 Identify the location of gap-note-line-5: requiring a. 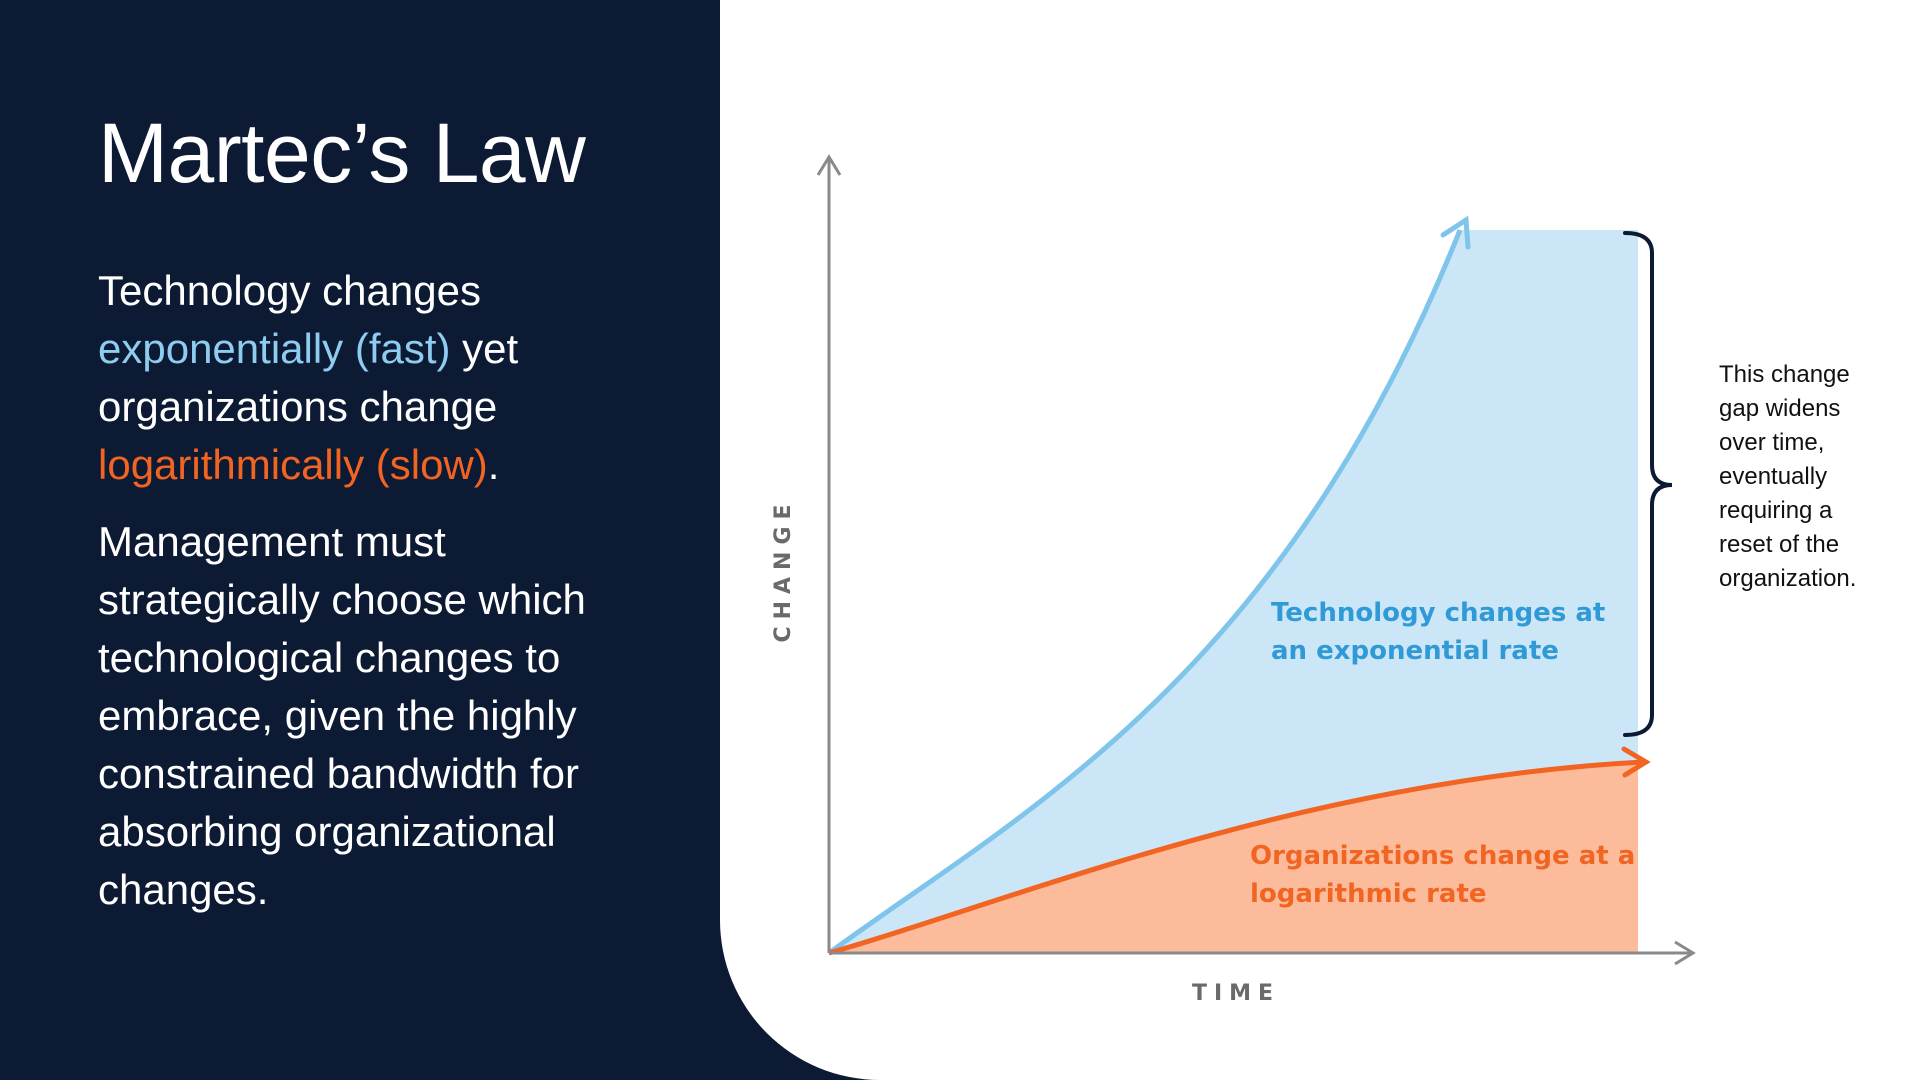
(1776, 510).